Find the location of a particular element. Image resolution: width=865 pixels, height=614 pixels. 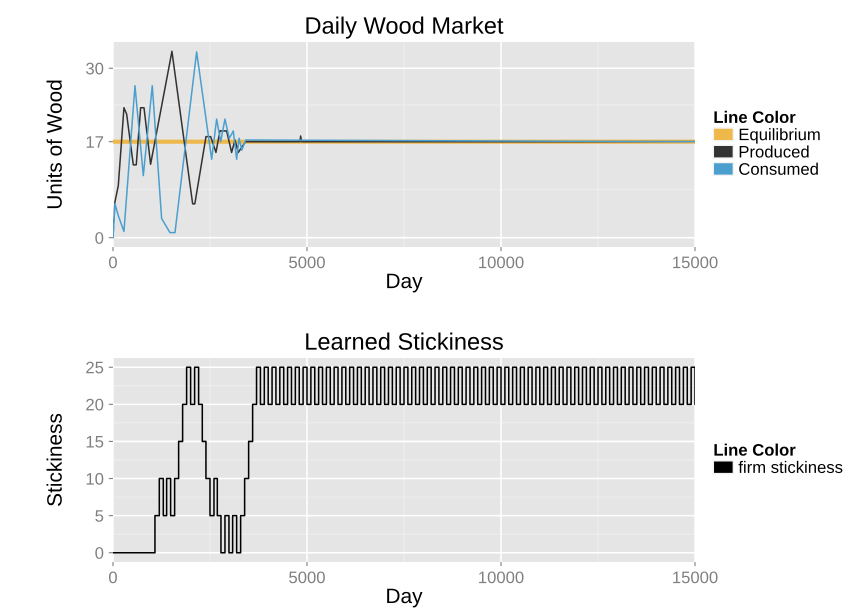

legend-label: firm stickiness is located at coordinates (790, 467).